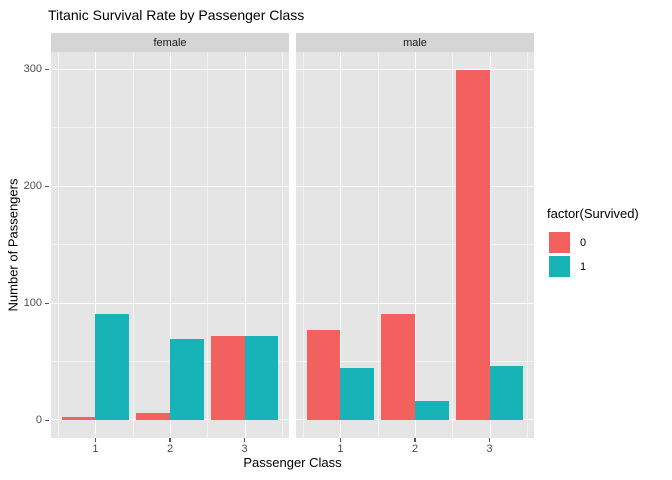 This screenshot has width=672, height=480. Describe the element at coordinates (176, 15) in the screenshot. I see `chart-title: Titanic Survival Rate by Passenger Class` at that location.